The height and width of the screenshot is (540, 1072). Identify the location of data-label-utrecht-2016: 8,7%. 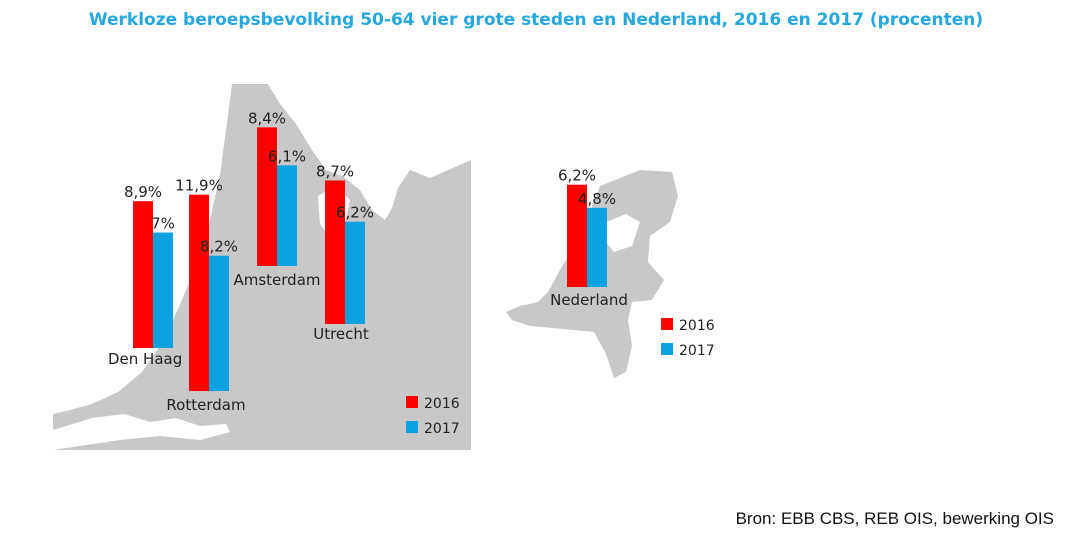
(335, 171).